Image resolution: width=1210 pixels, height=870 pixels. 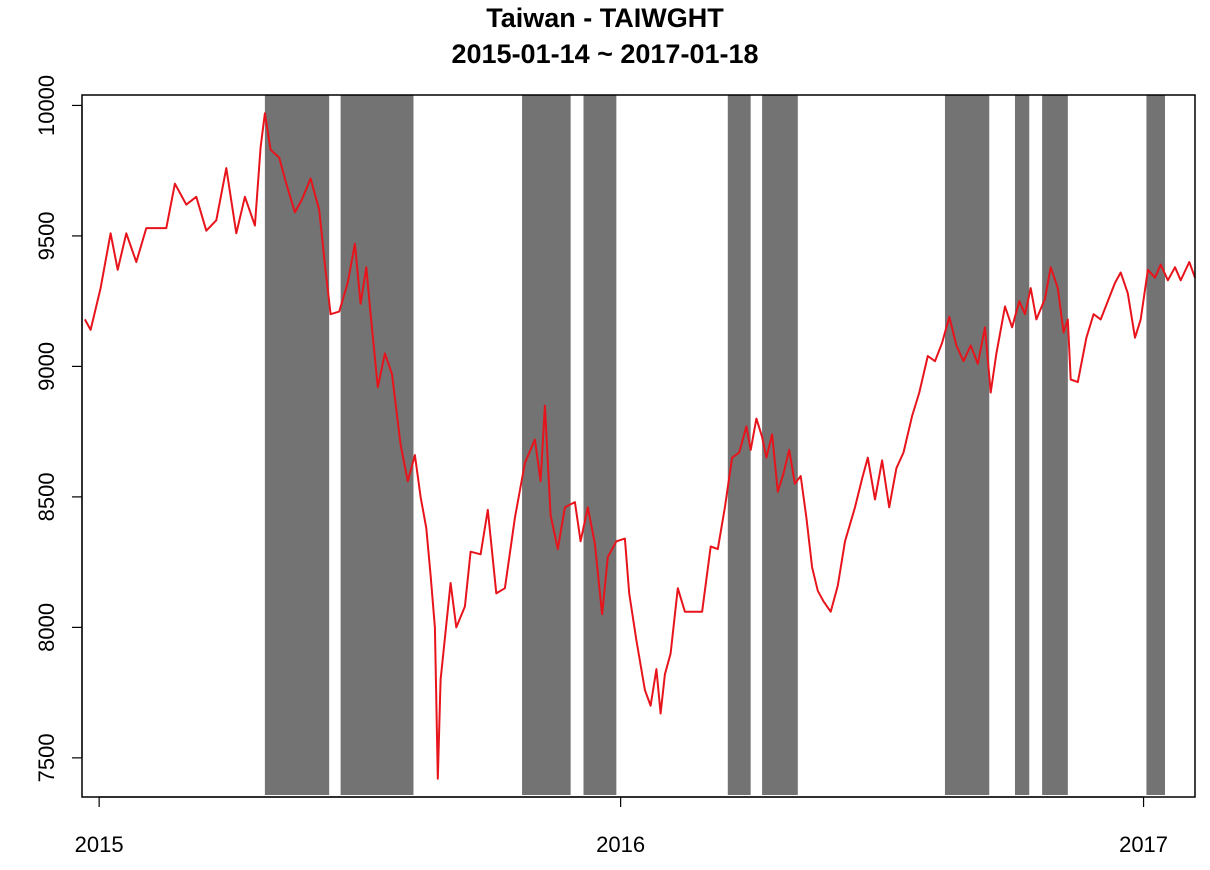 I want to click on y-axis: 7500 8000 8500 9000 9500 10000, so click(x=58, y=428).